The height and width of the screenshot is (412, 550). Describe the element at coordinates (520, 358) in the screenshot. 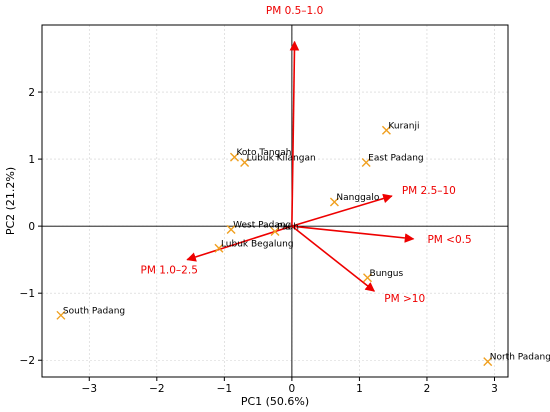

I see `point-label: North Padang` at that location.